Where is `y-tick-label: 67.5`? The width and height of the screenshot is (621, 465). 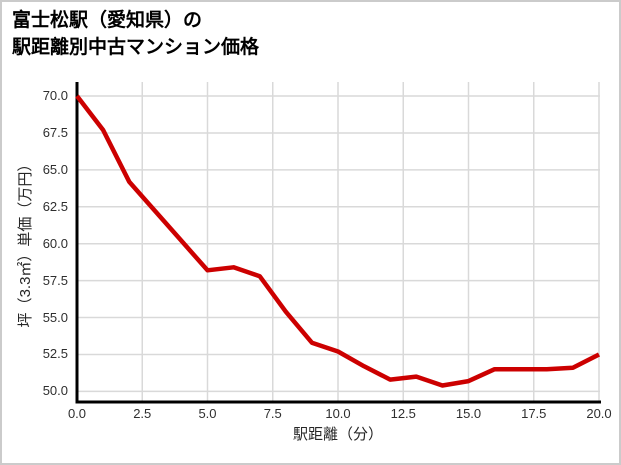 y-tick-label: 67.5 is located at coordinates (55, 132).